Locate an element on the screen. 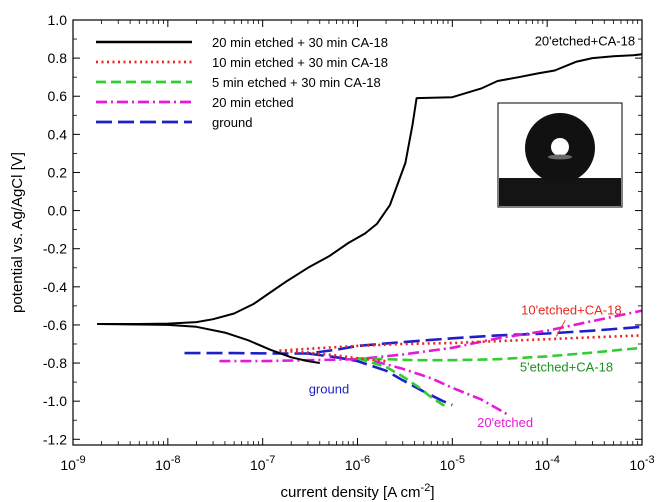  contact-angle-inset-image is located at coordinates (560, 155).